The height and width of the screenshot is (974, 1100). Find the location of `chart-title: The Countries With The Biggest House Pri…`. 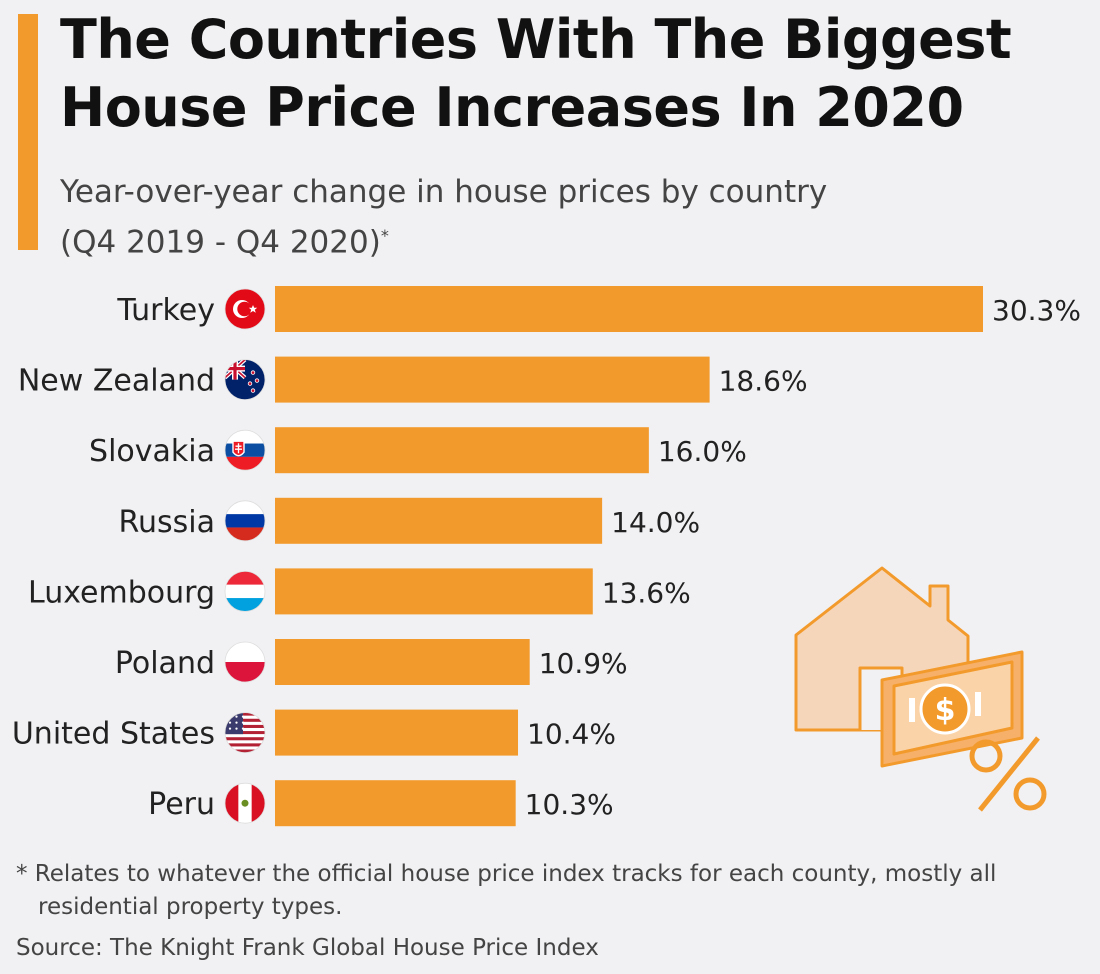

chart-title: The Countries With The Biggest House Pri… is located at coordinates (536, 73).